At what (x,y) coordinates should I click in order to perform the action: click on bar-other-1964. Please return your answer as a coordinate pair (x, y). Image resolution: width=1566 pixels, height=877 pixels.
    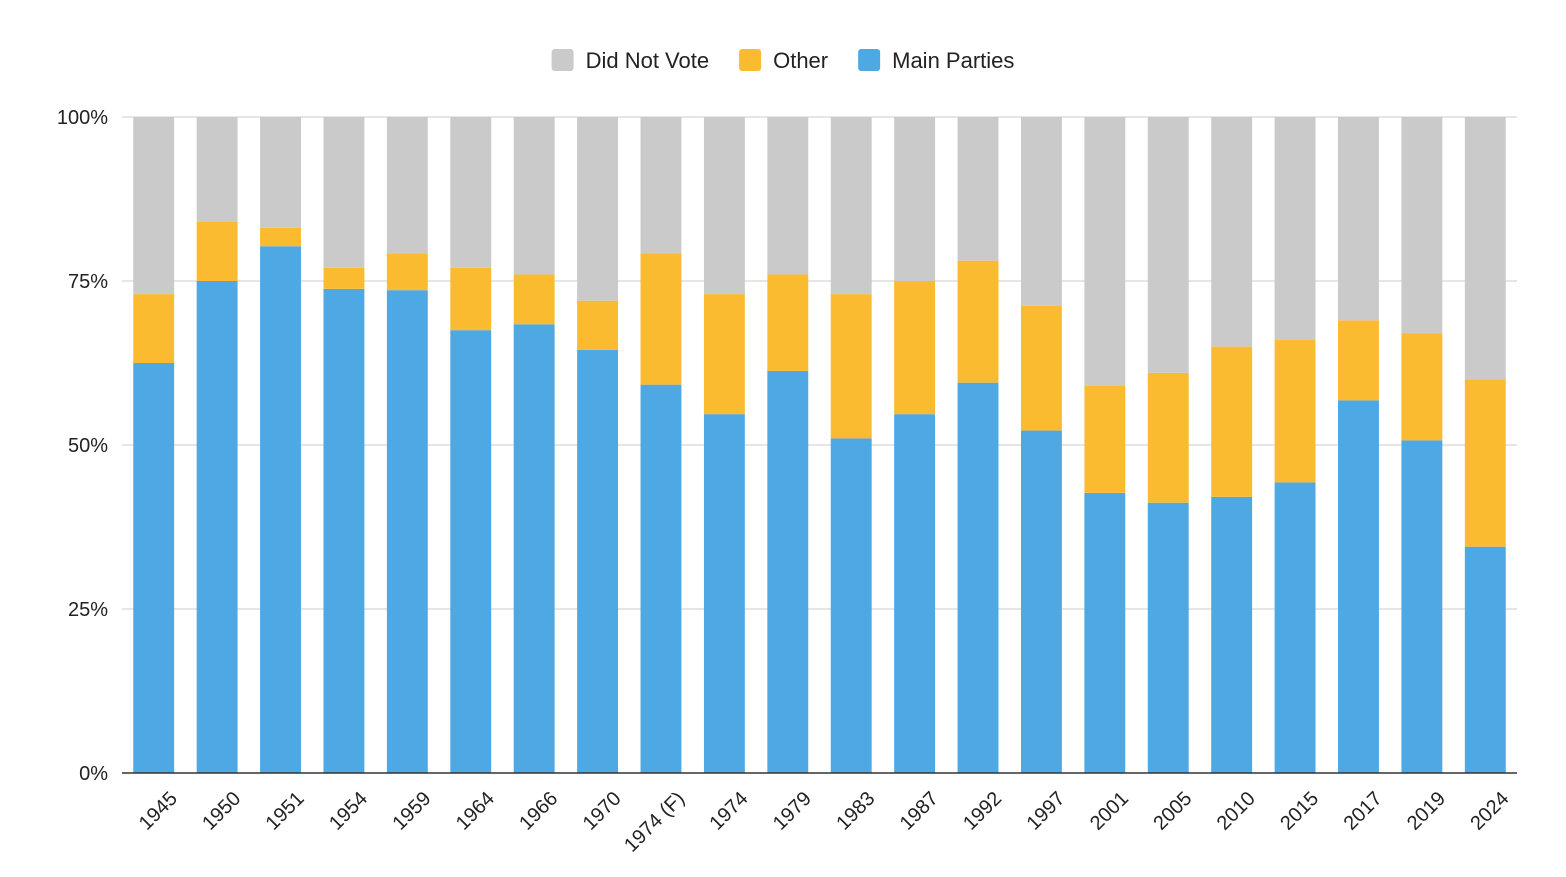
    Looking at the image, I should click on (471, 299).